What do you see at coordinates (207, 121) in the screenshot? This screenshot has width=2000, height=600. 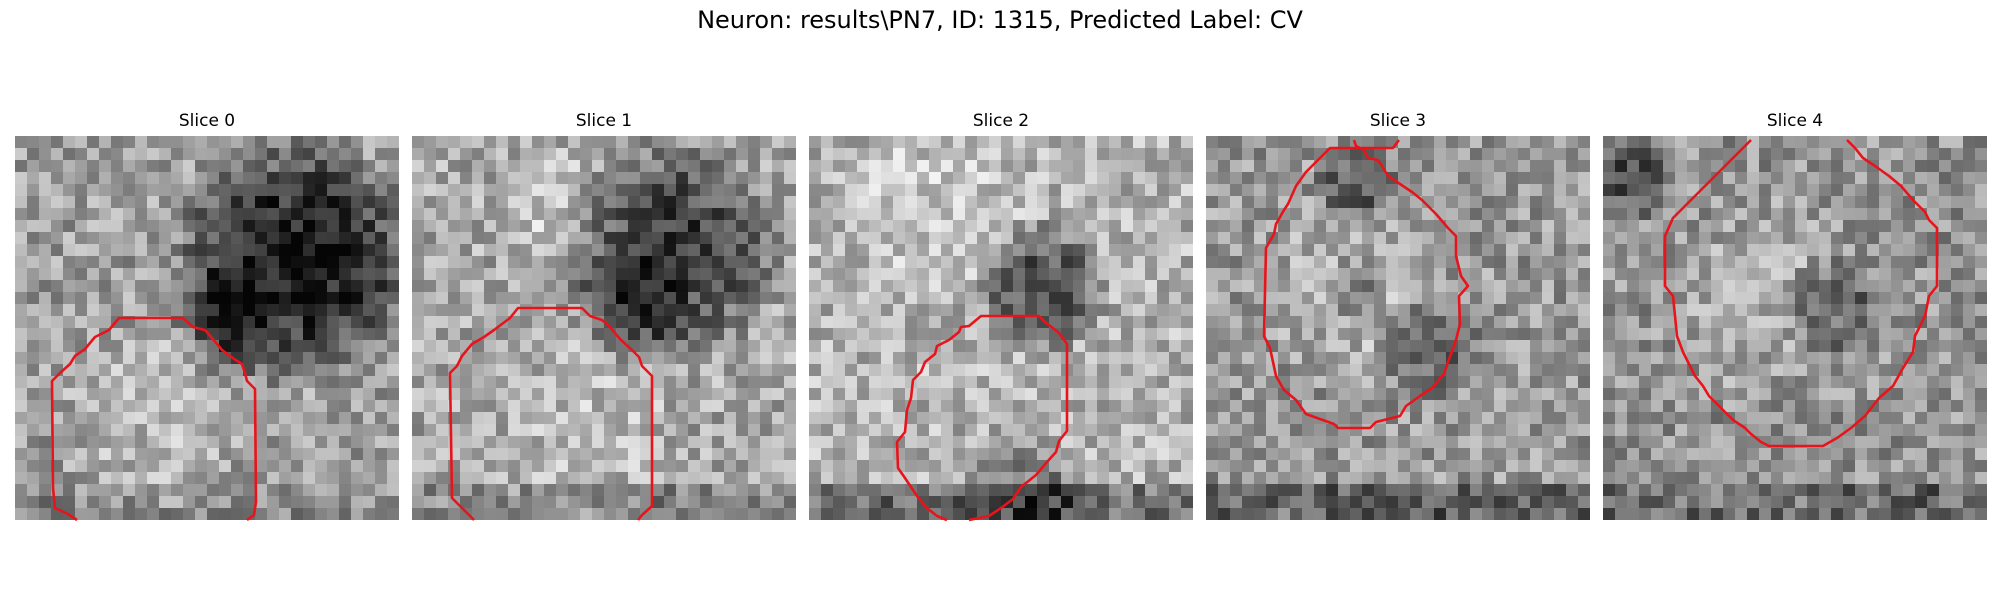 I see `slice-title-0: Slice 0` at bounding box center [207, 121].